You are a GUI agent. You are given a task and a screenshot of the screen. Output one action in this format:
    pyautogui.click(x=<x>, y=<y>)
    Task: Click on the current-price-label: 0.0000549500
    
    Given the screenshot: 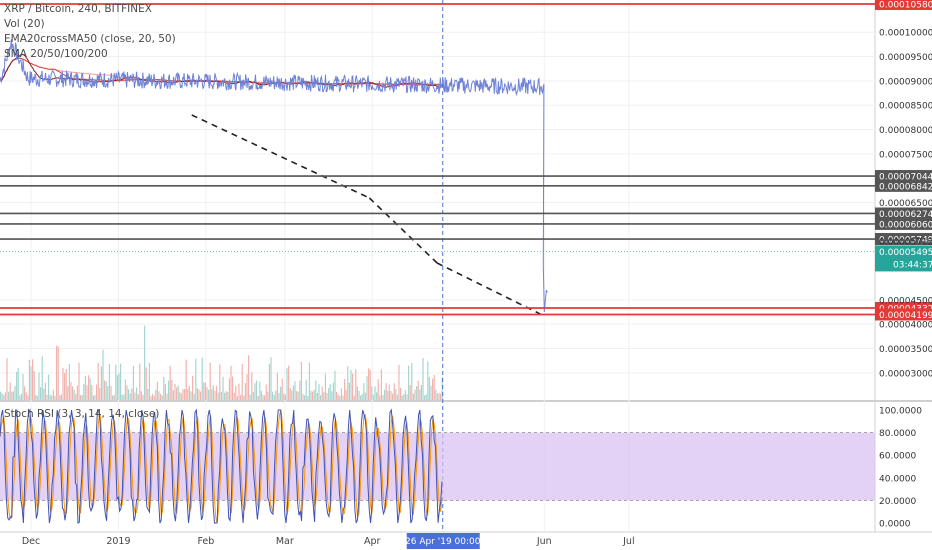 What is the action you would take?
    pyautogui.click(x=905, y=253)
    